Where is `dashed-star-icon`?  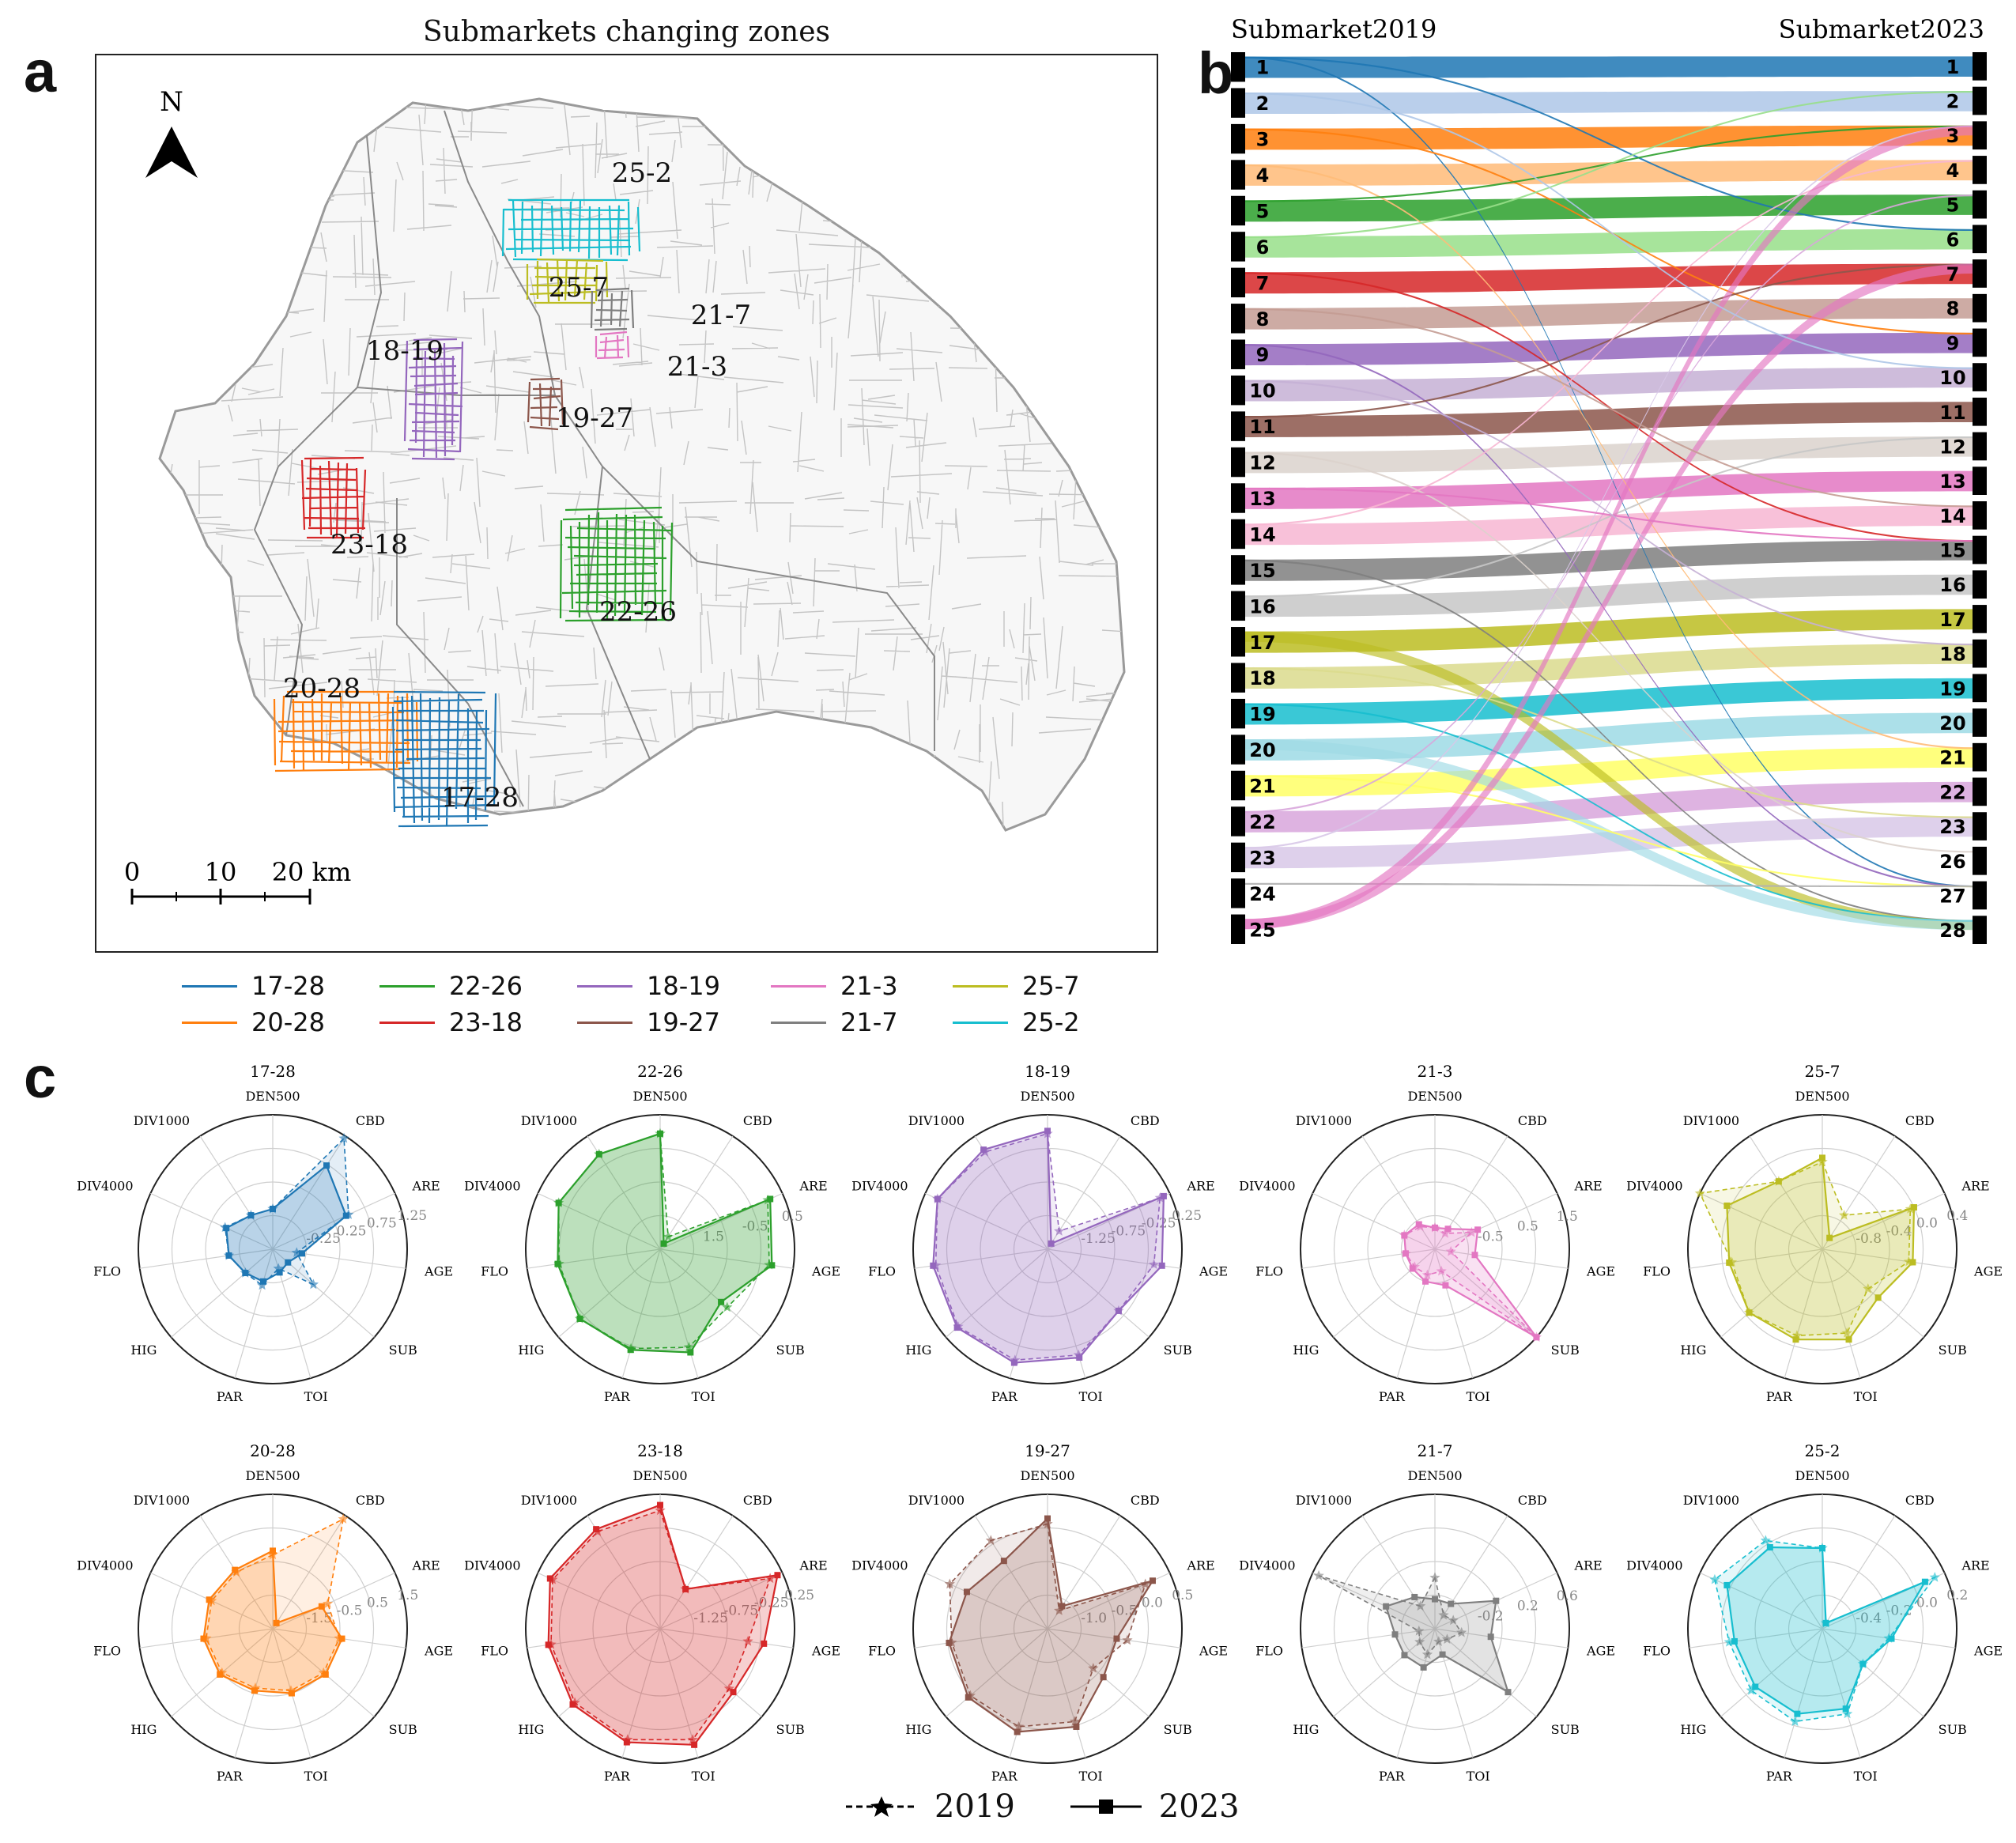 dashed-star-icon is located at coordinates (881, 1807).